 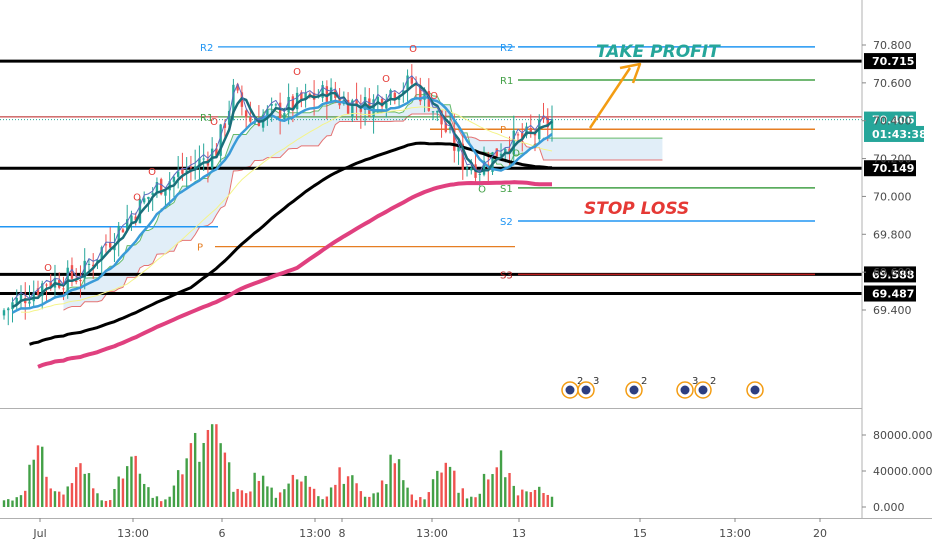 What do you see at coordinates (630, 73) in the screenshot?
I see `target-arrow-head` at bounding box center [630, 73].